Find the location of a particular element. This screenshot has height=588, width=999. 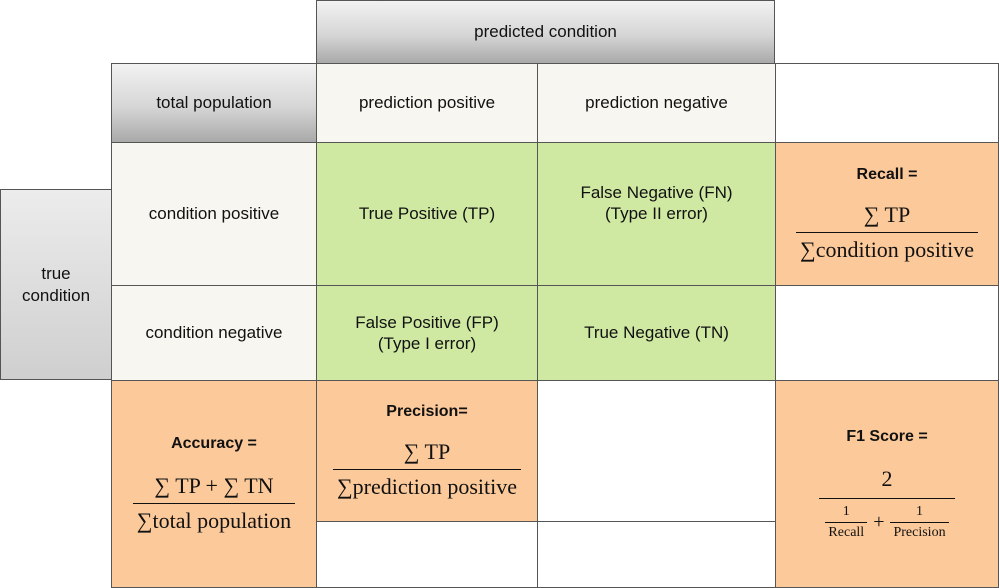

condition-negative-label: condition negative is located at coordinates (214, 333).